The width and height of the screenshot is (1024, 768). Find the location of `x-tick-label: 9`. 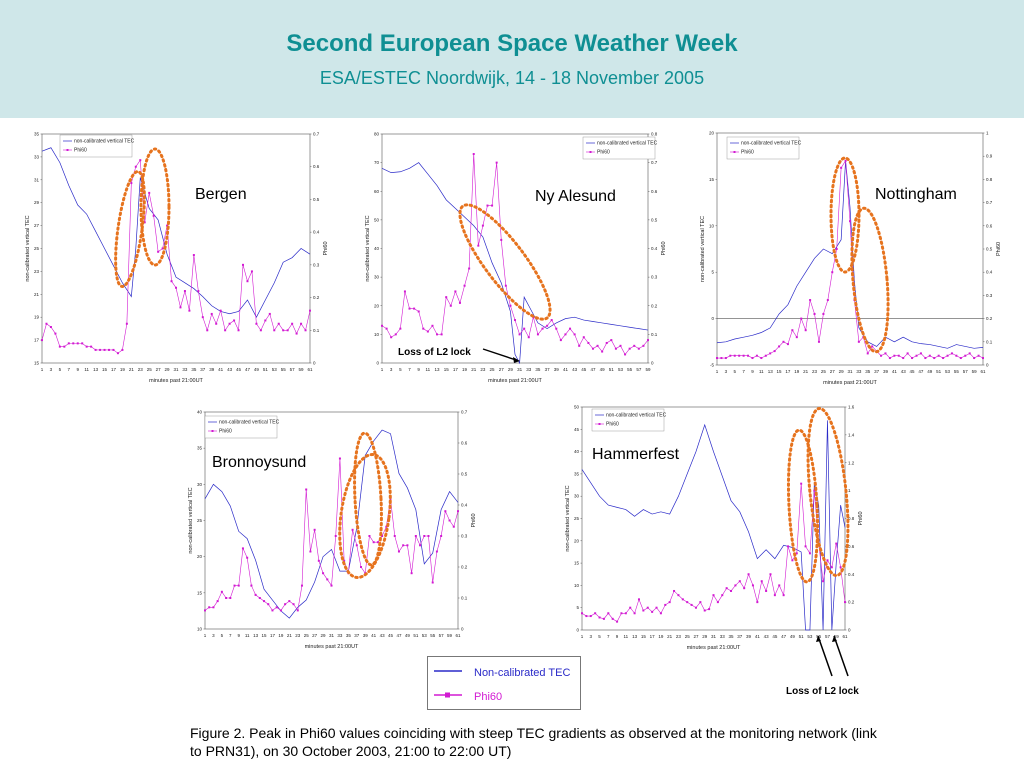

x-tick-label: 9 is located at coordinates (418, 369).